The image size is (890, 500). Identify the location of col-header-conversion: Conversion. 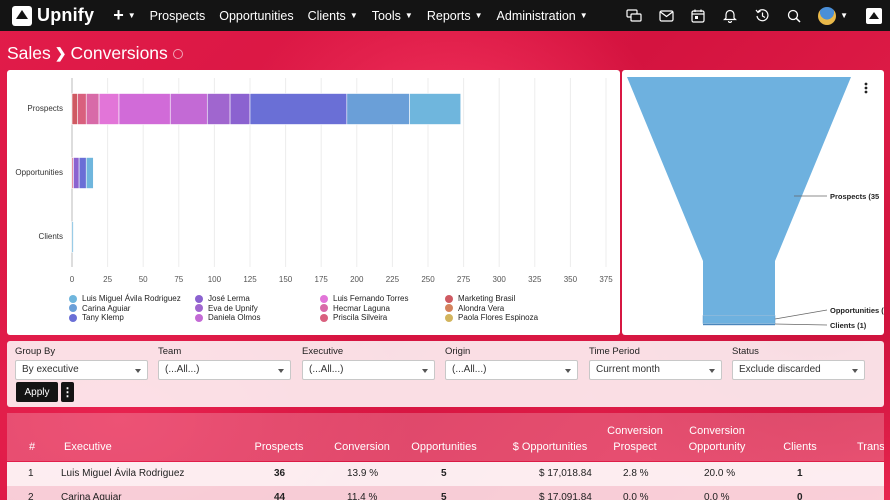
(362, 447).